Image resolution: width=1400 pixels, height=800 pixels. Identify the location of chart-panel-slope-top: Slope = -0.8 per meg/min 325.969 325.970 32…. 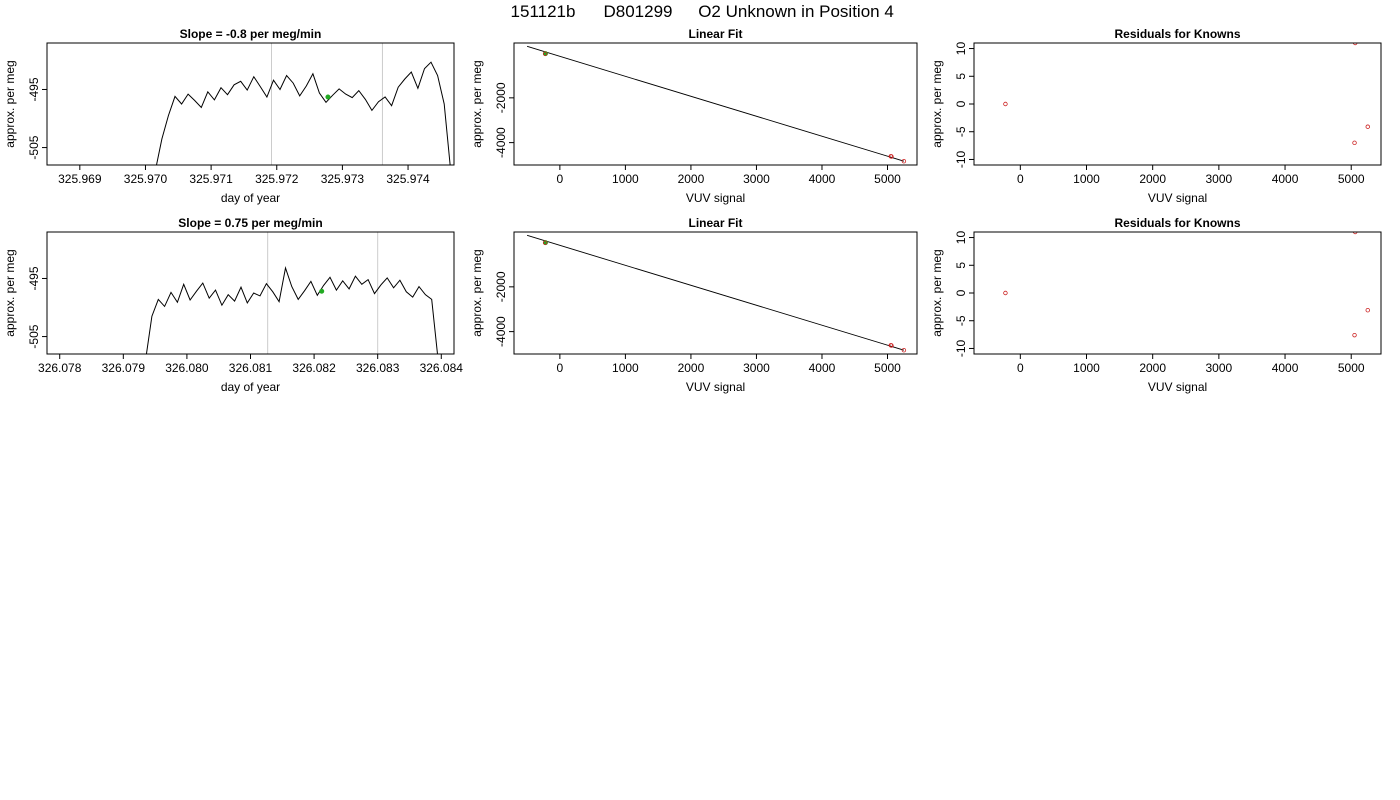
(229, 116).